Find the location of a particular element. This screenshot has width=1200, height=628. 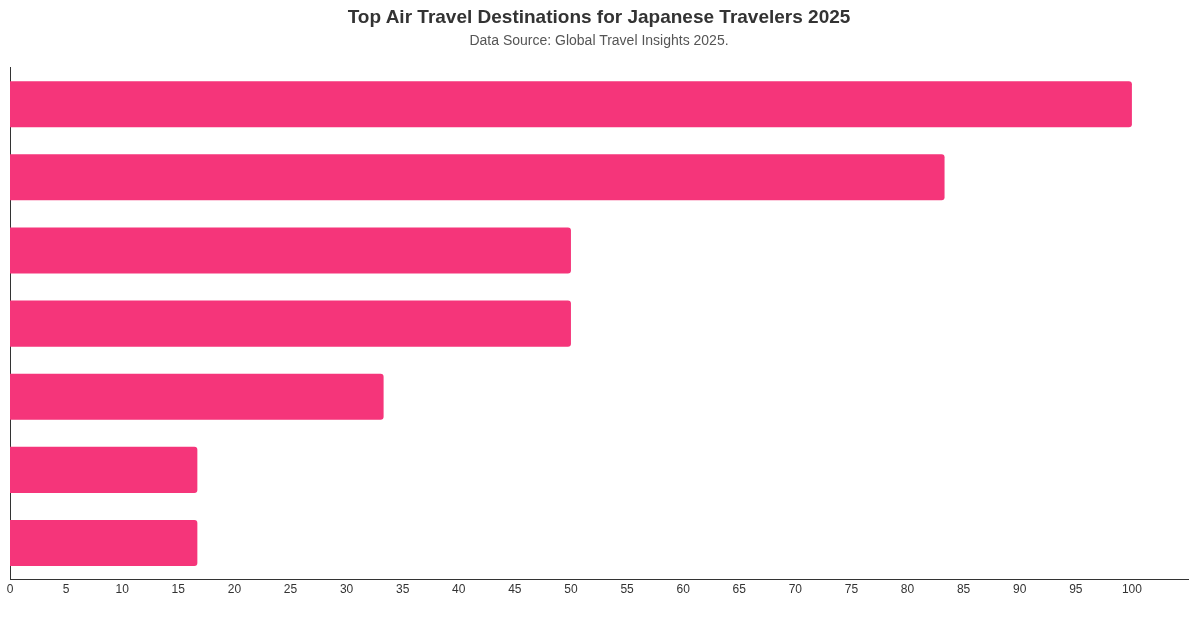

x-tick-label: 30 is located at coordinates (346, 589).